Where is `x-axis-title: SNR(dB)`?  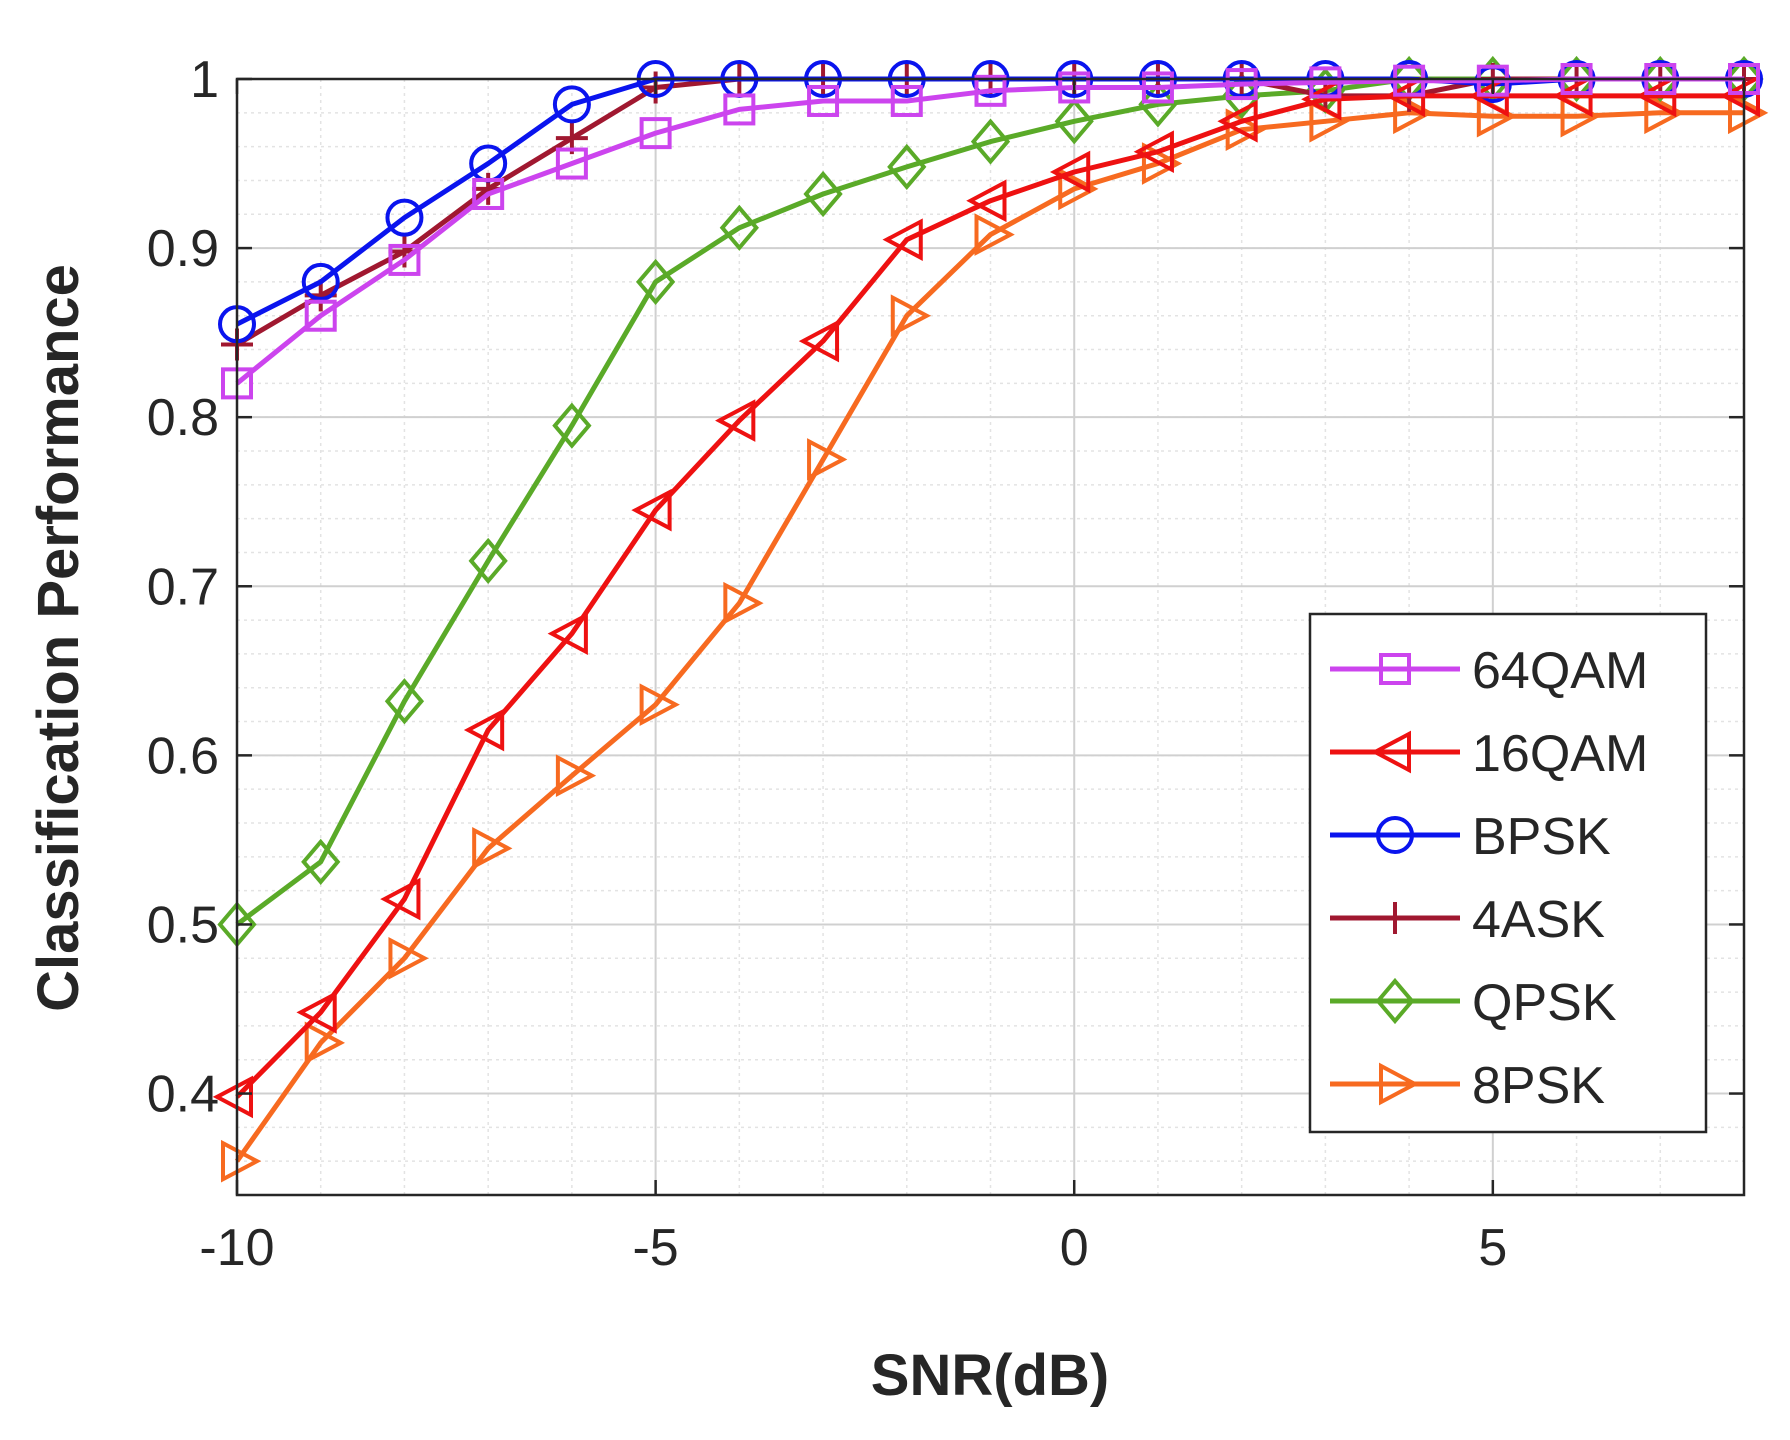 x-axis-title: SNR(dB) is located at coordinates (990, 1375).